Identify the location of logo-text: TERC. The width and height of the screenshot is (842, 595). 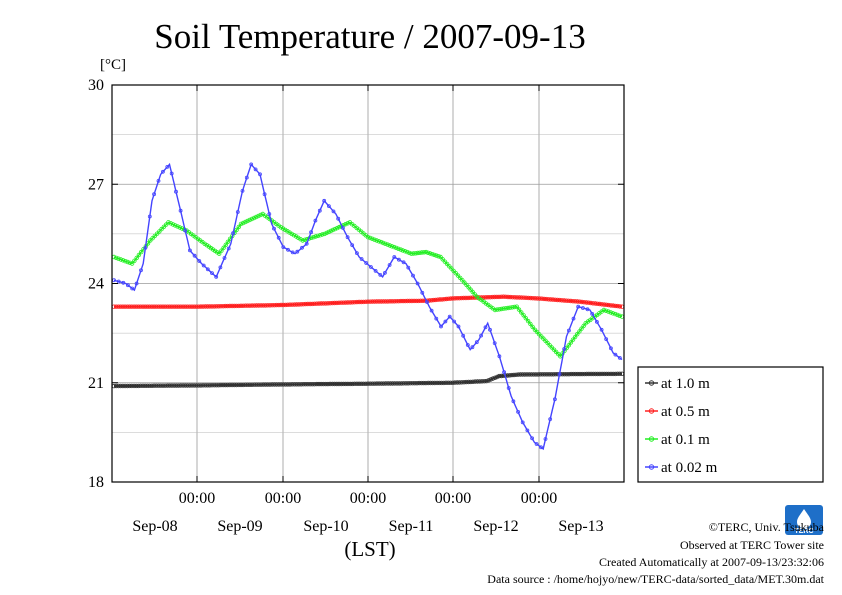
(803, 531).